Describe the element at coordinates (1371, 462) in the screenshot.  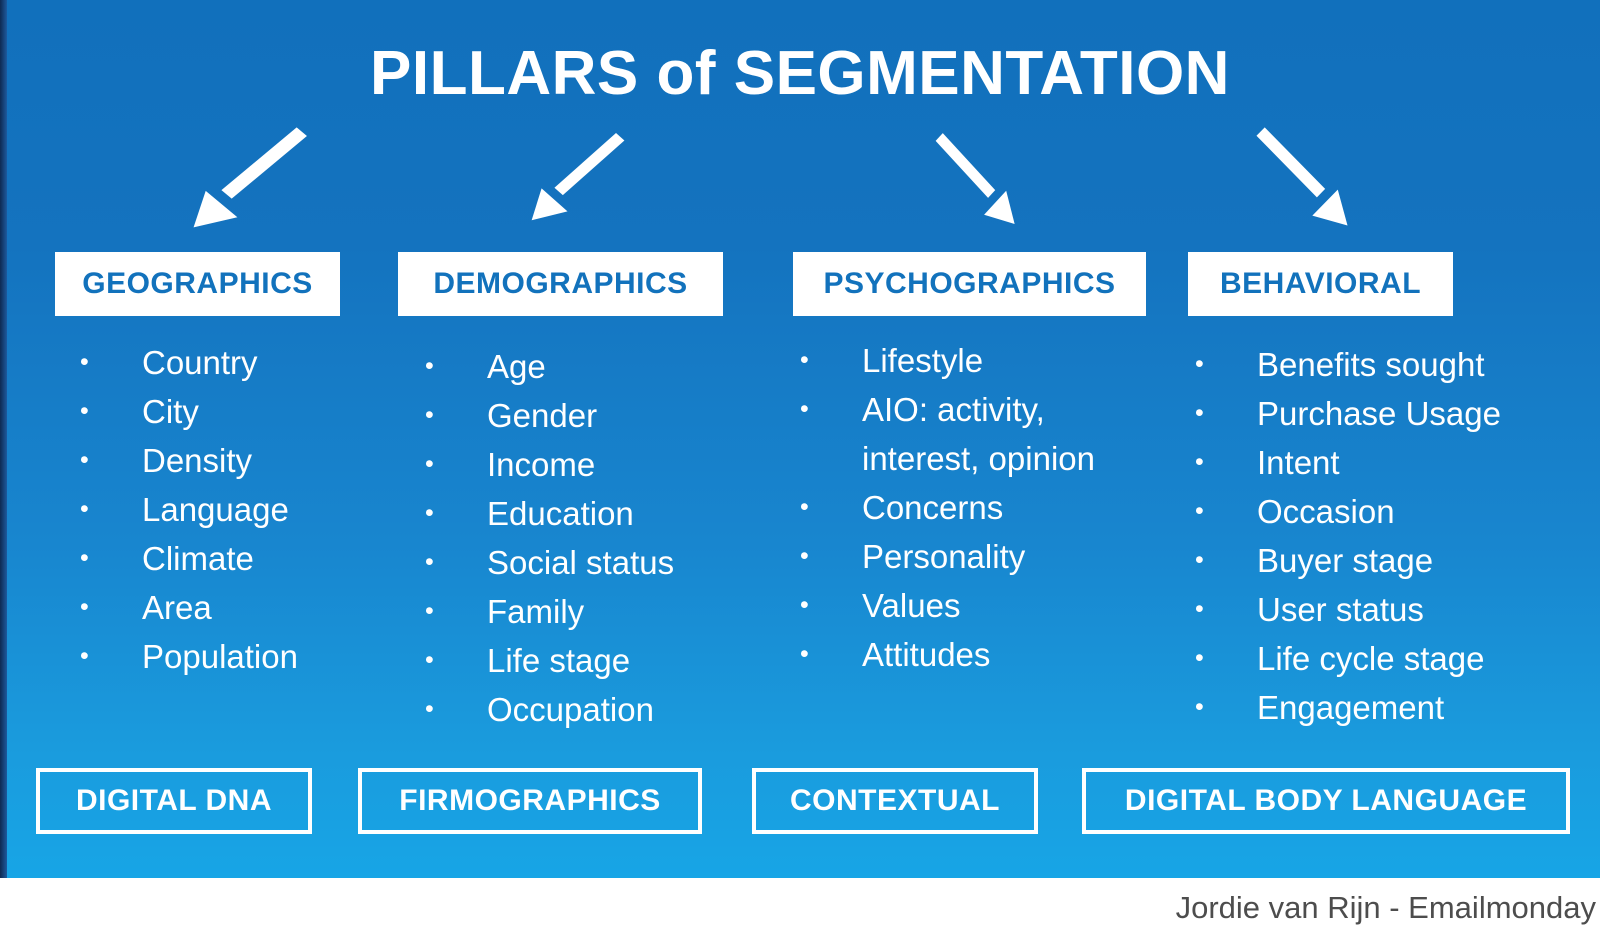
I see `list-item: • Intent` at that location.